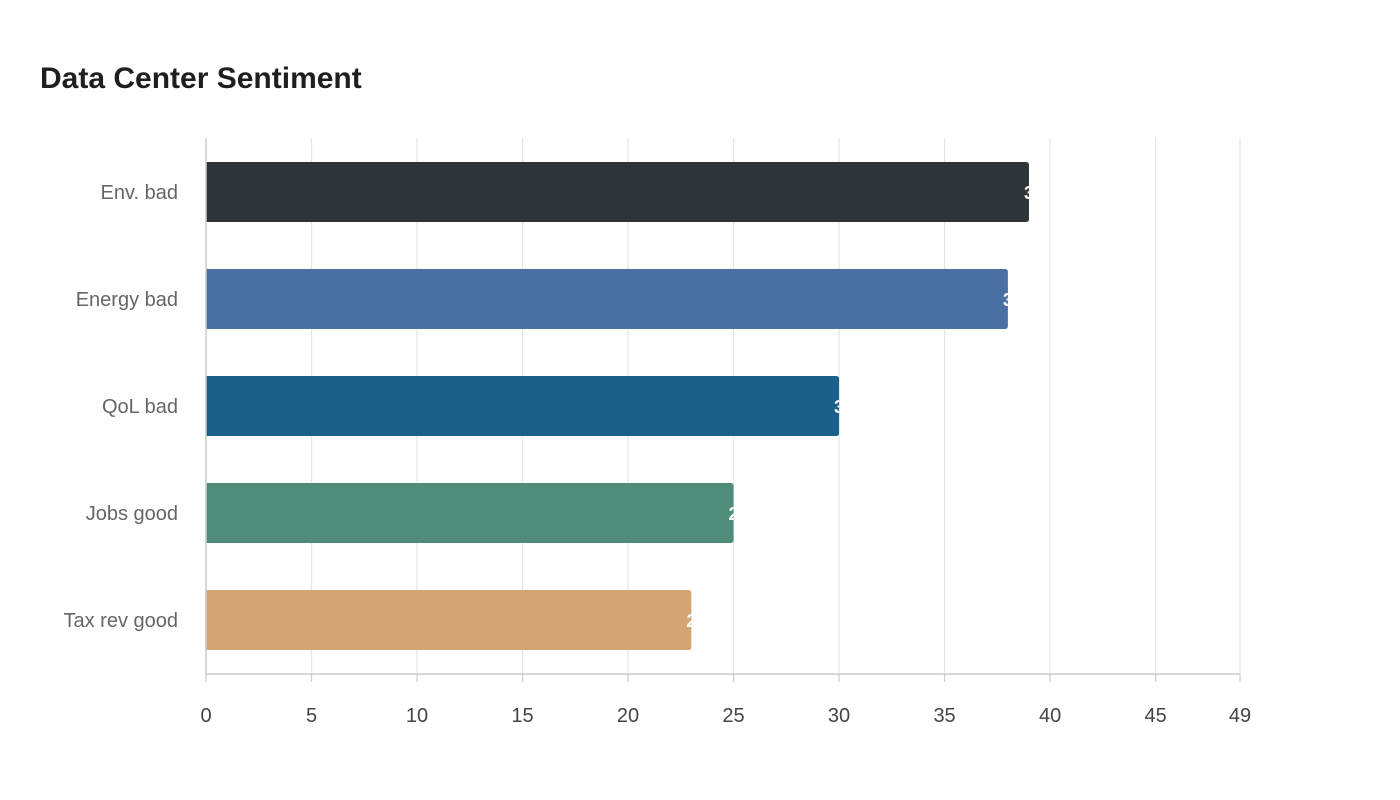  Describe the element at coordinates (139, 193) in the screenshot. I see `y-tick-label: Env. bad` at that location.